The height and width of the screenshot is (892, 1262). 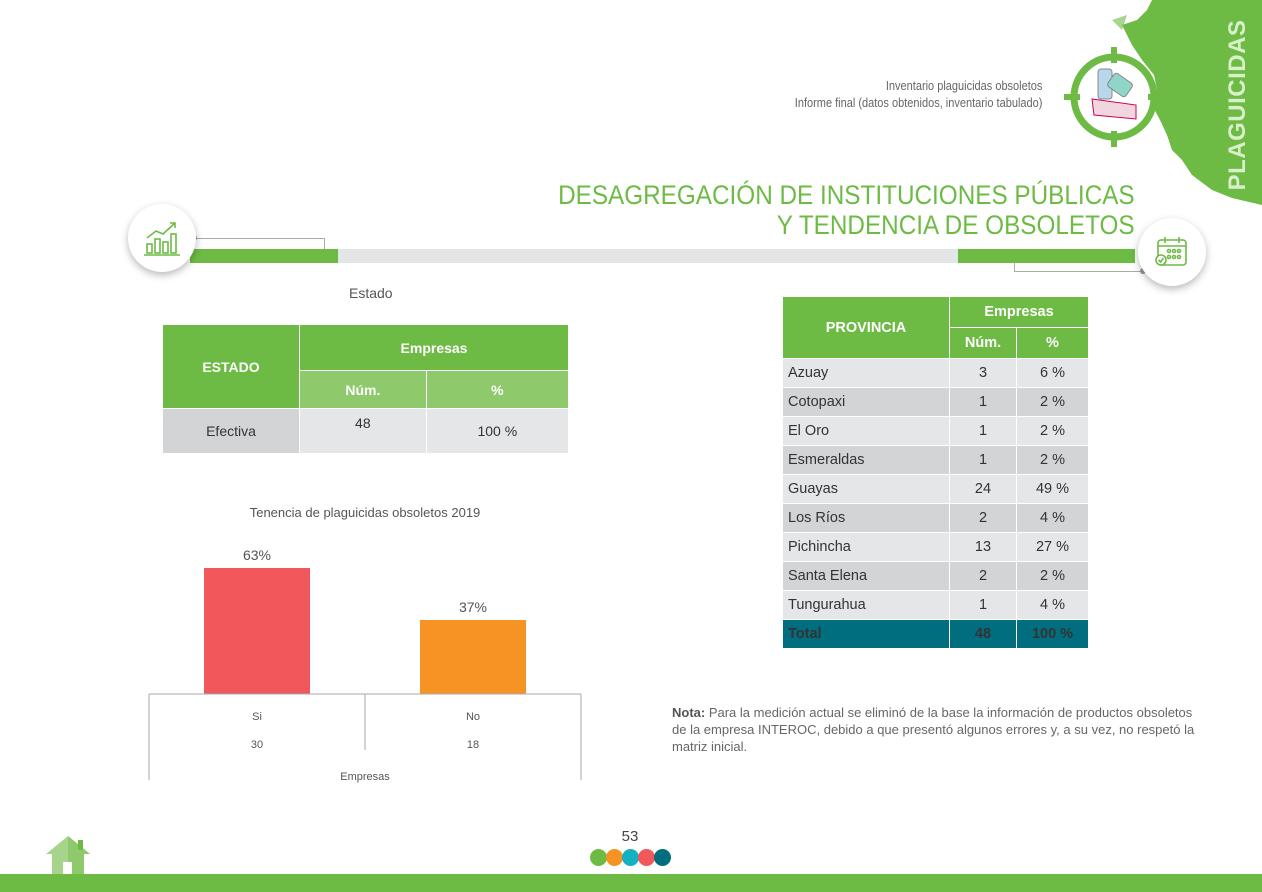 I want to click on count-label: 18, so click(x=473, y=745).